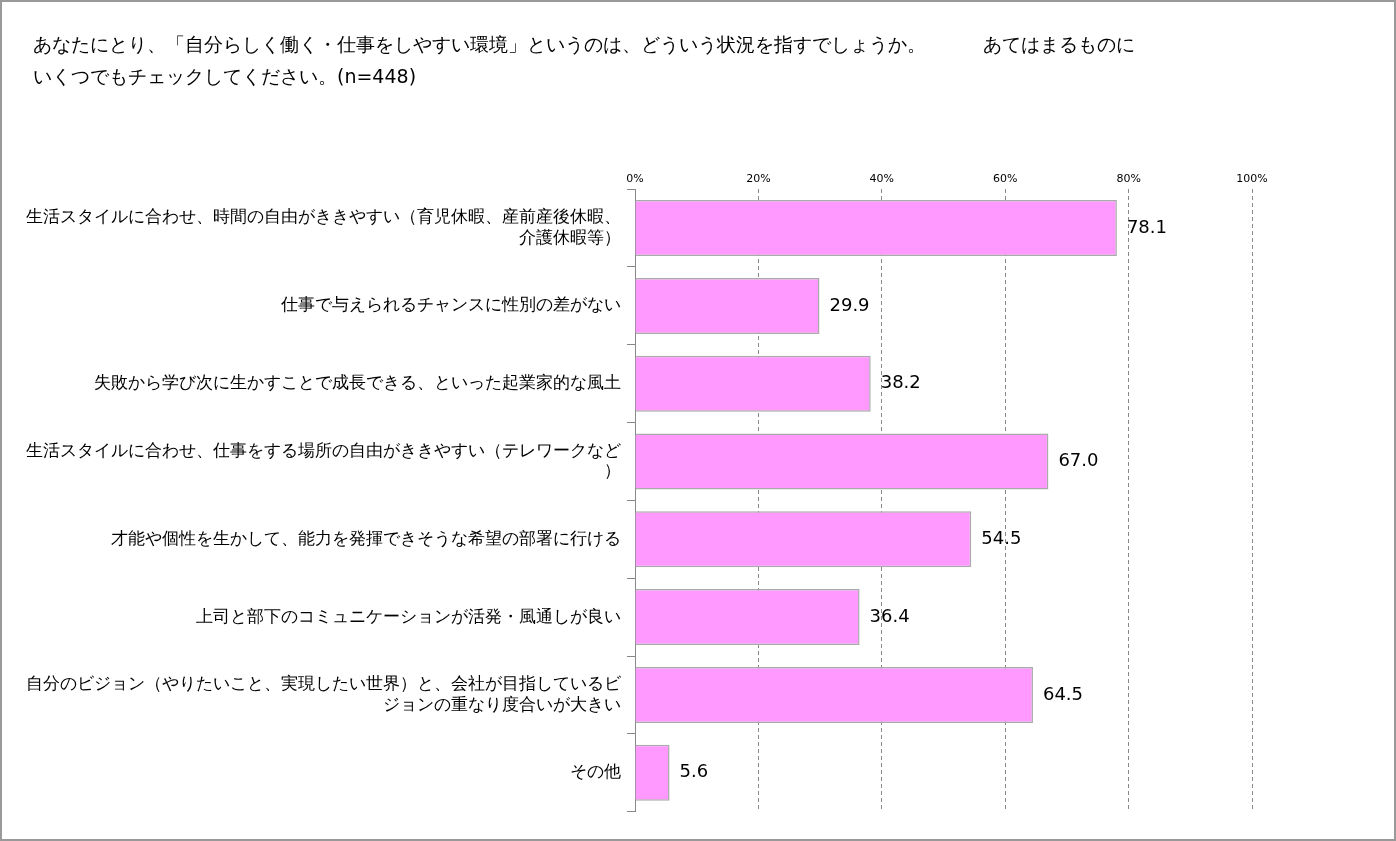 This screenshot has width=1396, height=841. Describe the element at coordinates (323, 226) in the screenshot. I see `y-tick-label: 生活スタイルに合わせ、時間の自由がききやすい（育児休暇、産前産後休暇、介護休暇等）` at that location.